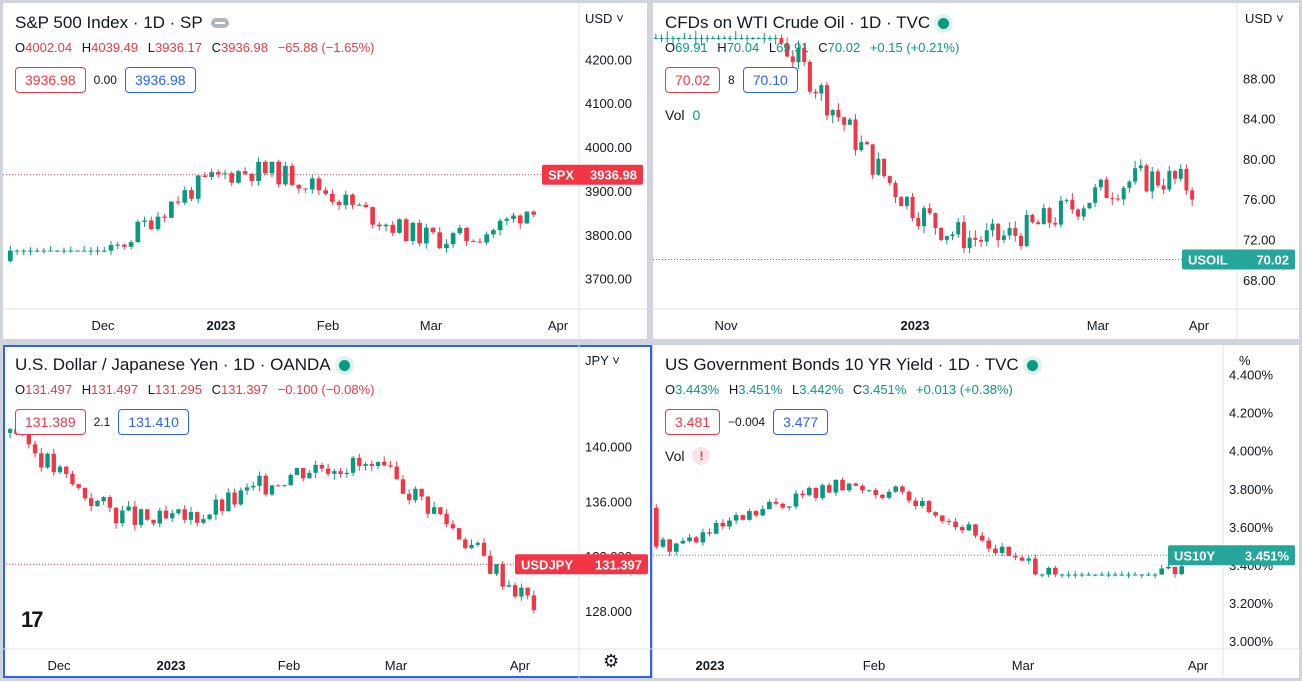 Image resolution: width=1302 pixels, height=681 pixels. What do you see at coordinates (770, 80) in the screenshot?
I see `buy-button: 70.10` at bounding box center [770, 80].